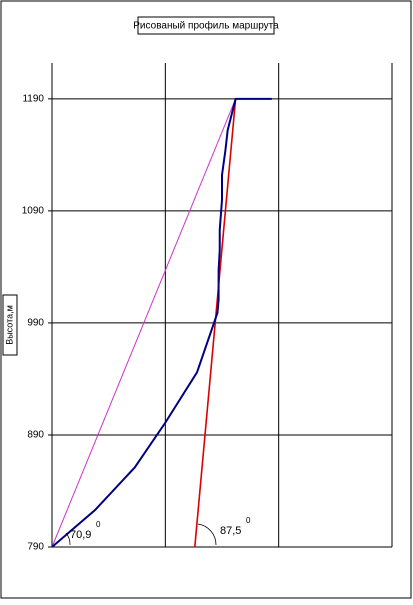  Describe the element at coordinates (215, 323) in the screenshot. I see `series-line` at that location.